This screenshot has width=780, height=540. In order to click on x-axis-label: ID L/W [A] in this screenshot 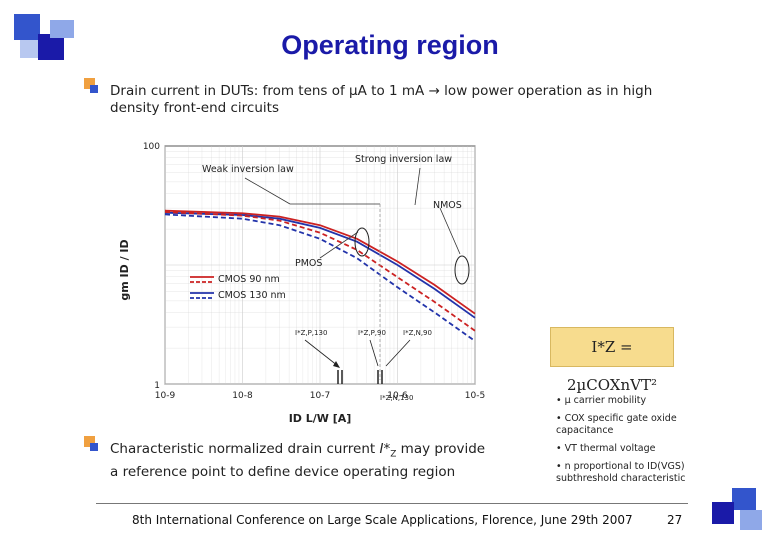, I will do `click(320, 418)`.